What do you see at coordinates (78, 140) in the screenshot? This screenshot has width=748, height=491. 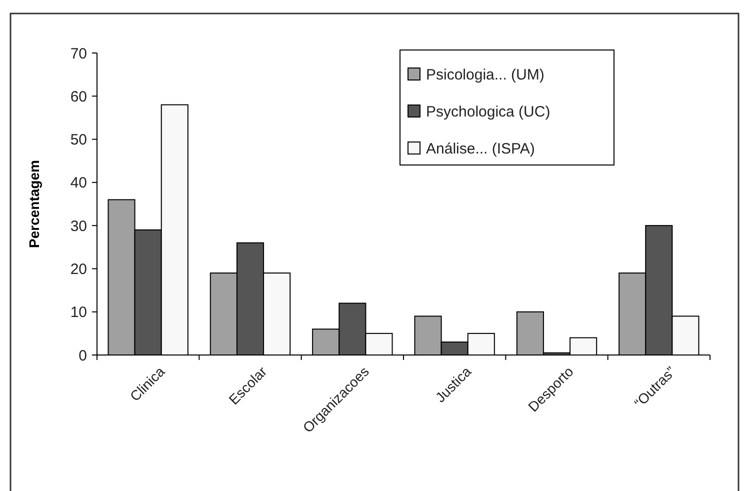 I see `y-tick-label: 50` at bounding box center [78, 140].